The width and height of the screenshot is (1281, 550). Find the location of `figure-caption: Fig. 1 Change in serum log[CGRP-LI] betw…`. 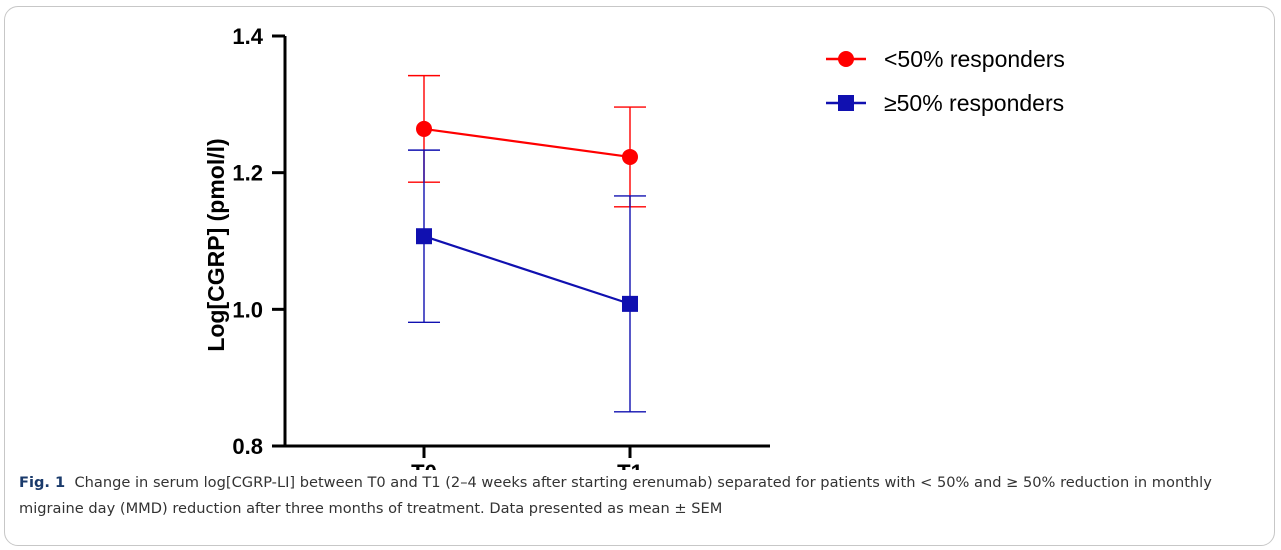

figure-caption: Fig. 1 Change in serum log[CGRP-LI] betw… is located at coordinates (639, 496).